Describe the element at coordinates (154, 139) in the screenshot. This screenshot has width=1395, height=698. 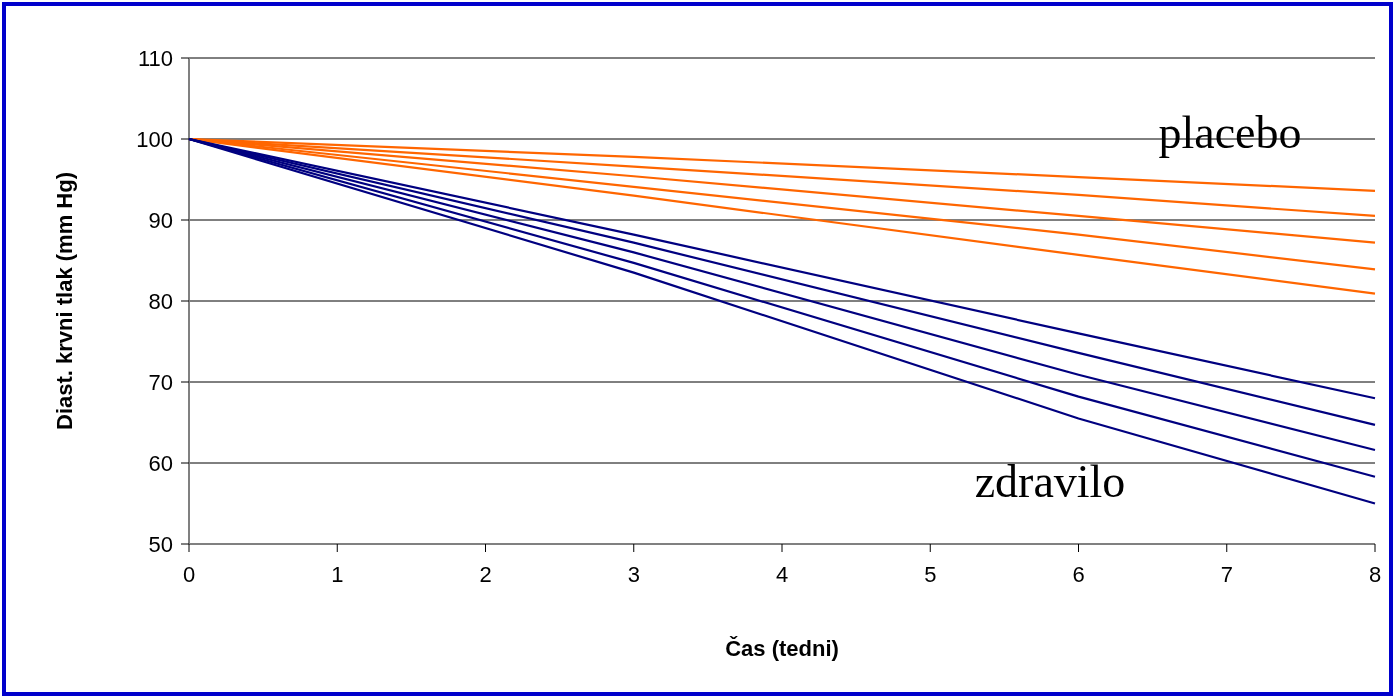
I see `y-tick-label: 100` at that location.